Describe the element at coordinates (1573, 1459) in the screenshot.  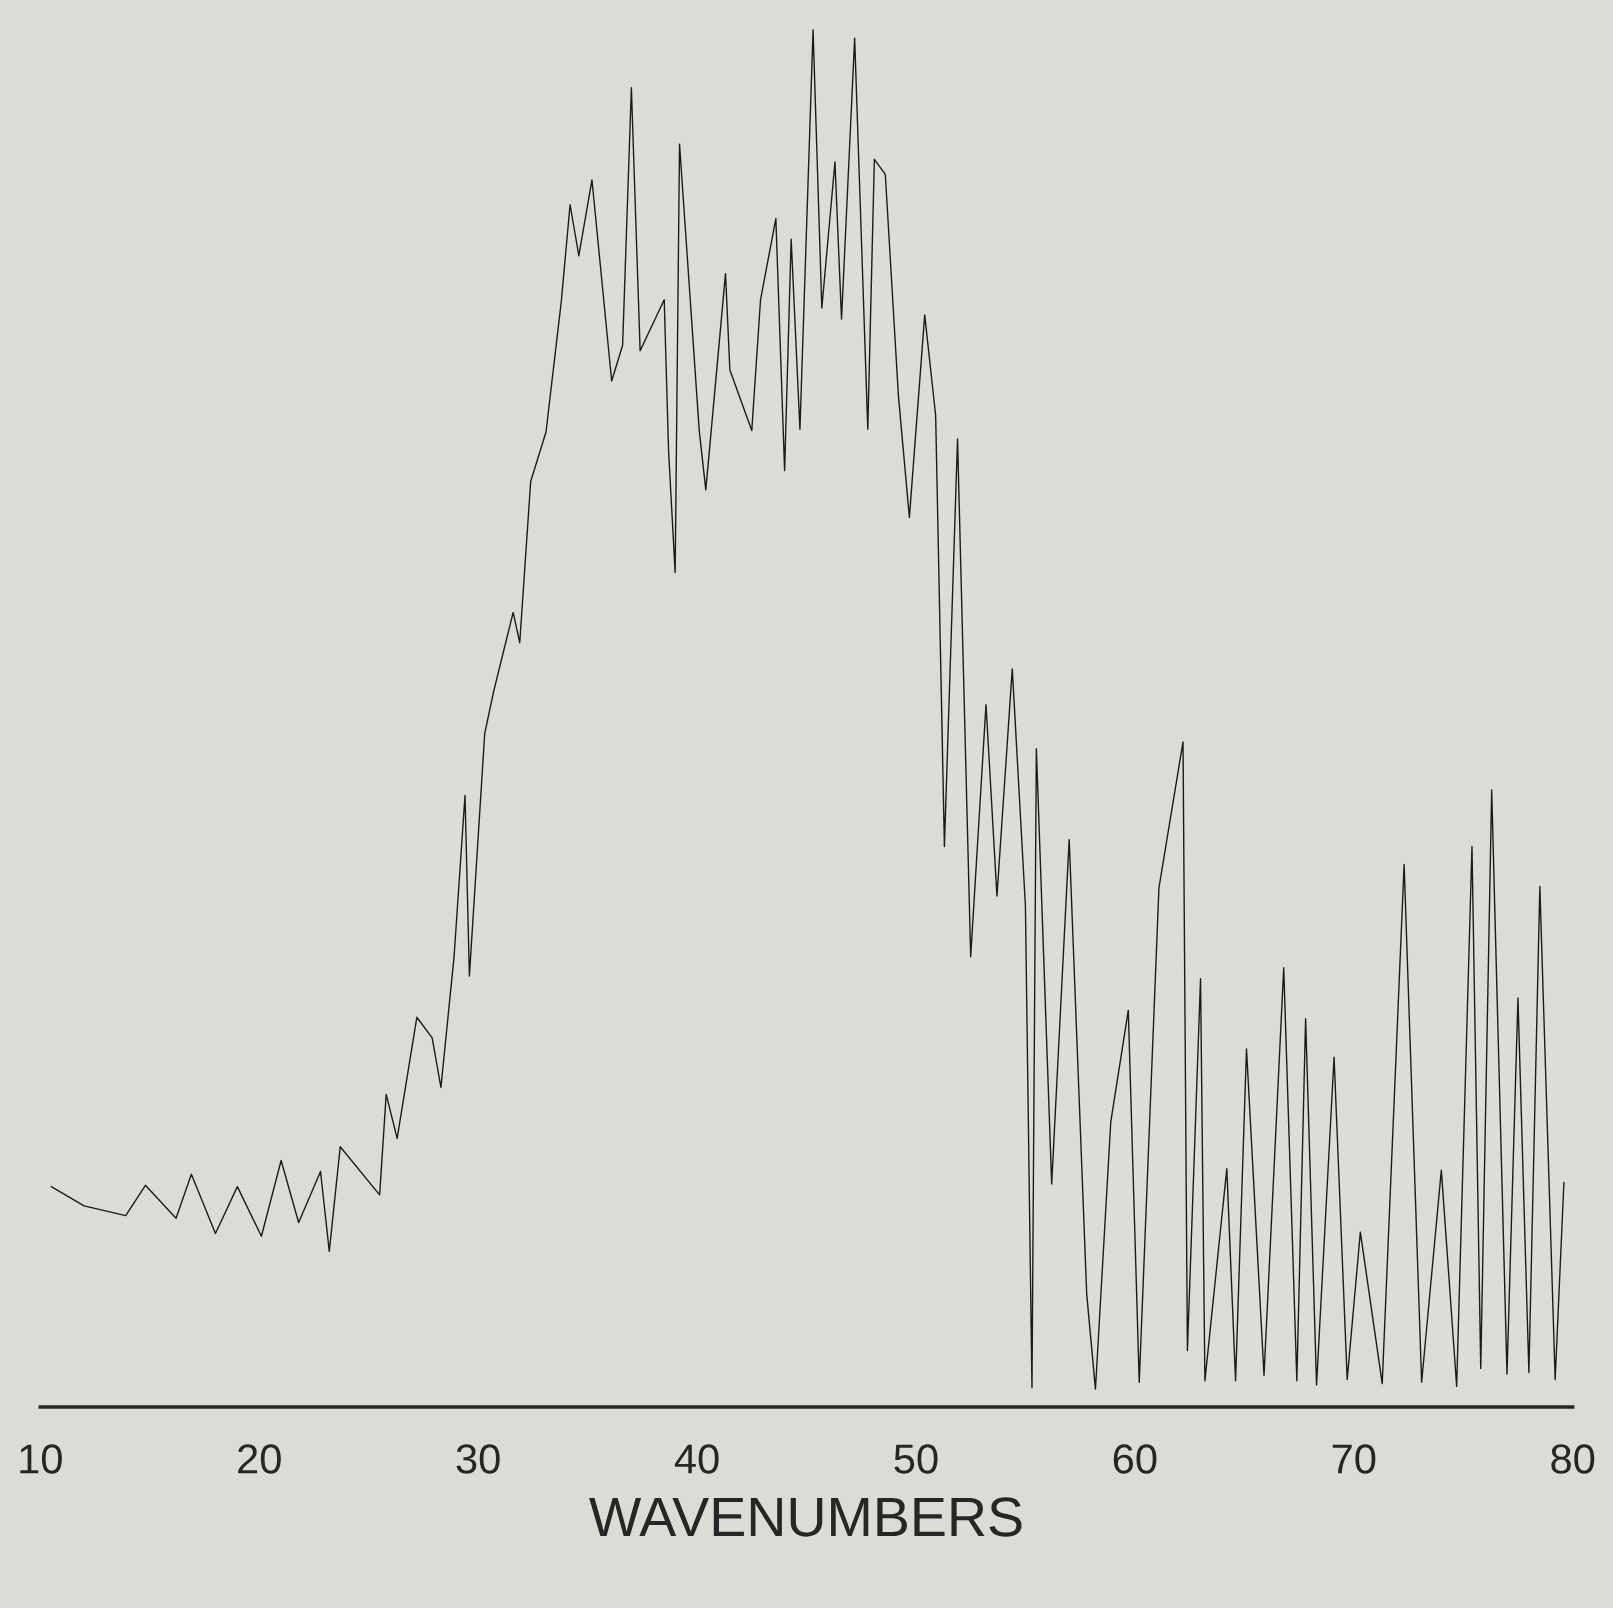
I see `x-tick-label: 80` at that location.